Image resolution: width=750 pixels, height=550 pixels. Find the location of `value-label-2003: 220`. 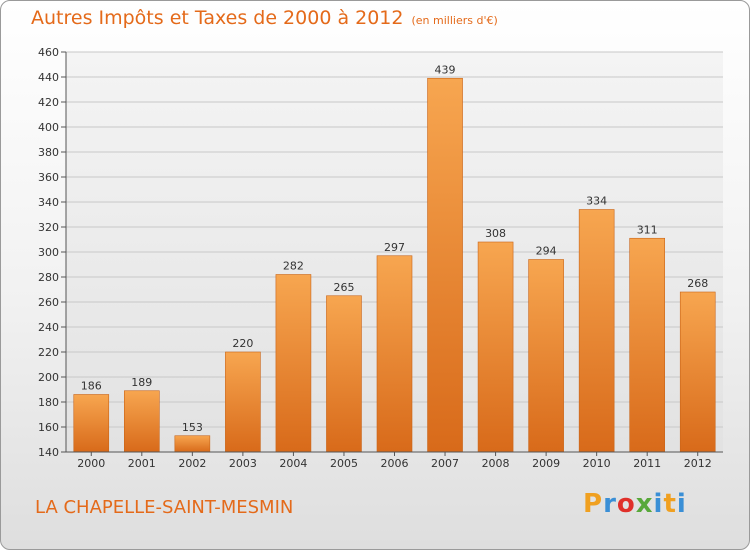

value-label-2003: 220 is located at coordinates (242, 343).